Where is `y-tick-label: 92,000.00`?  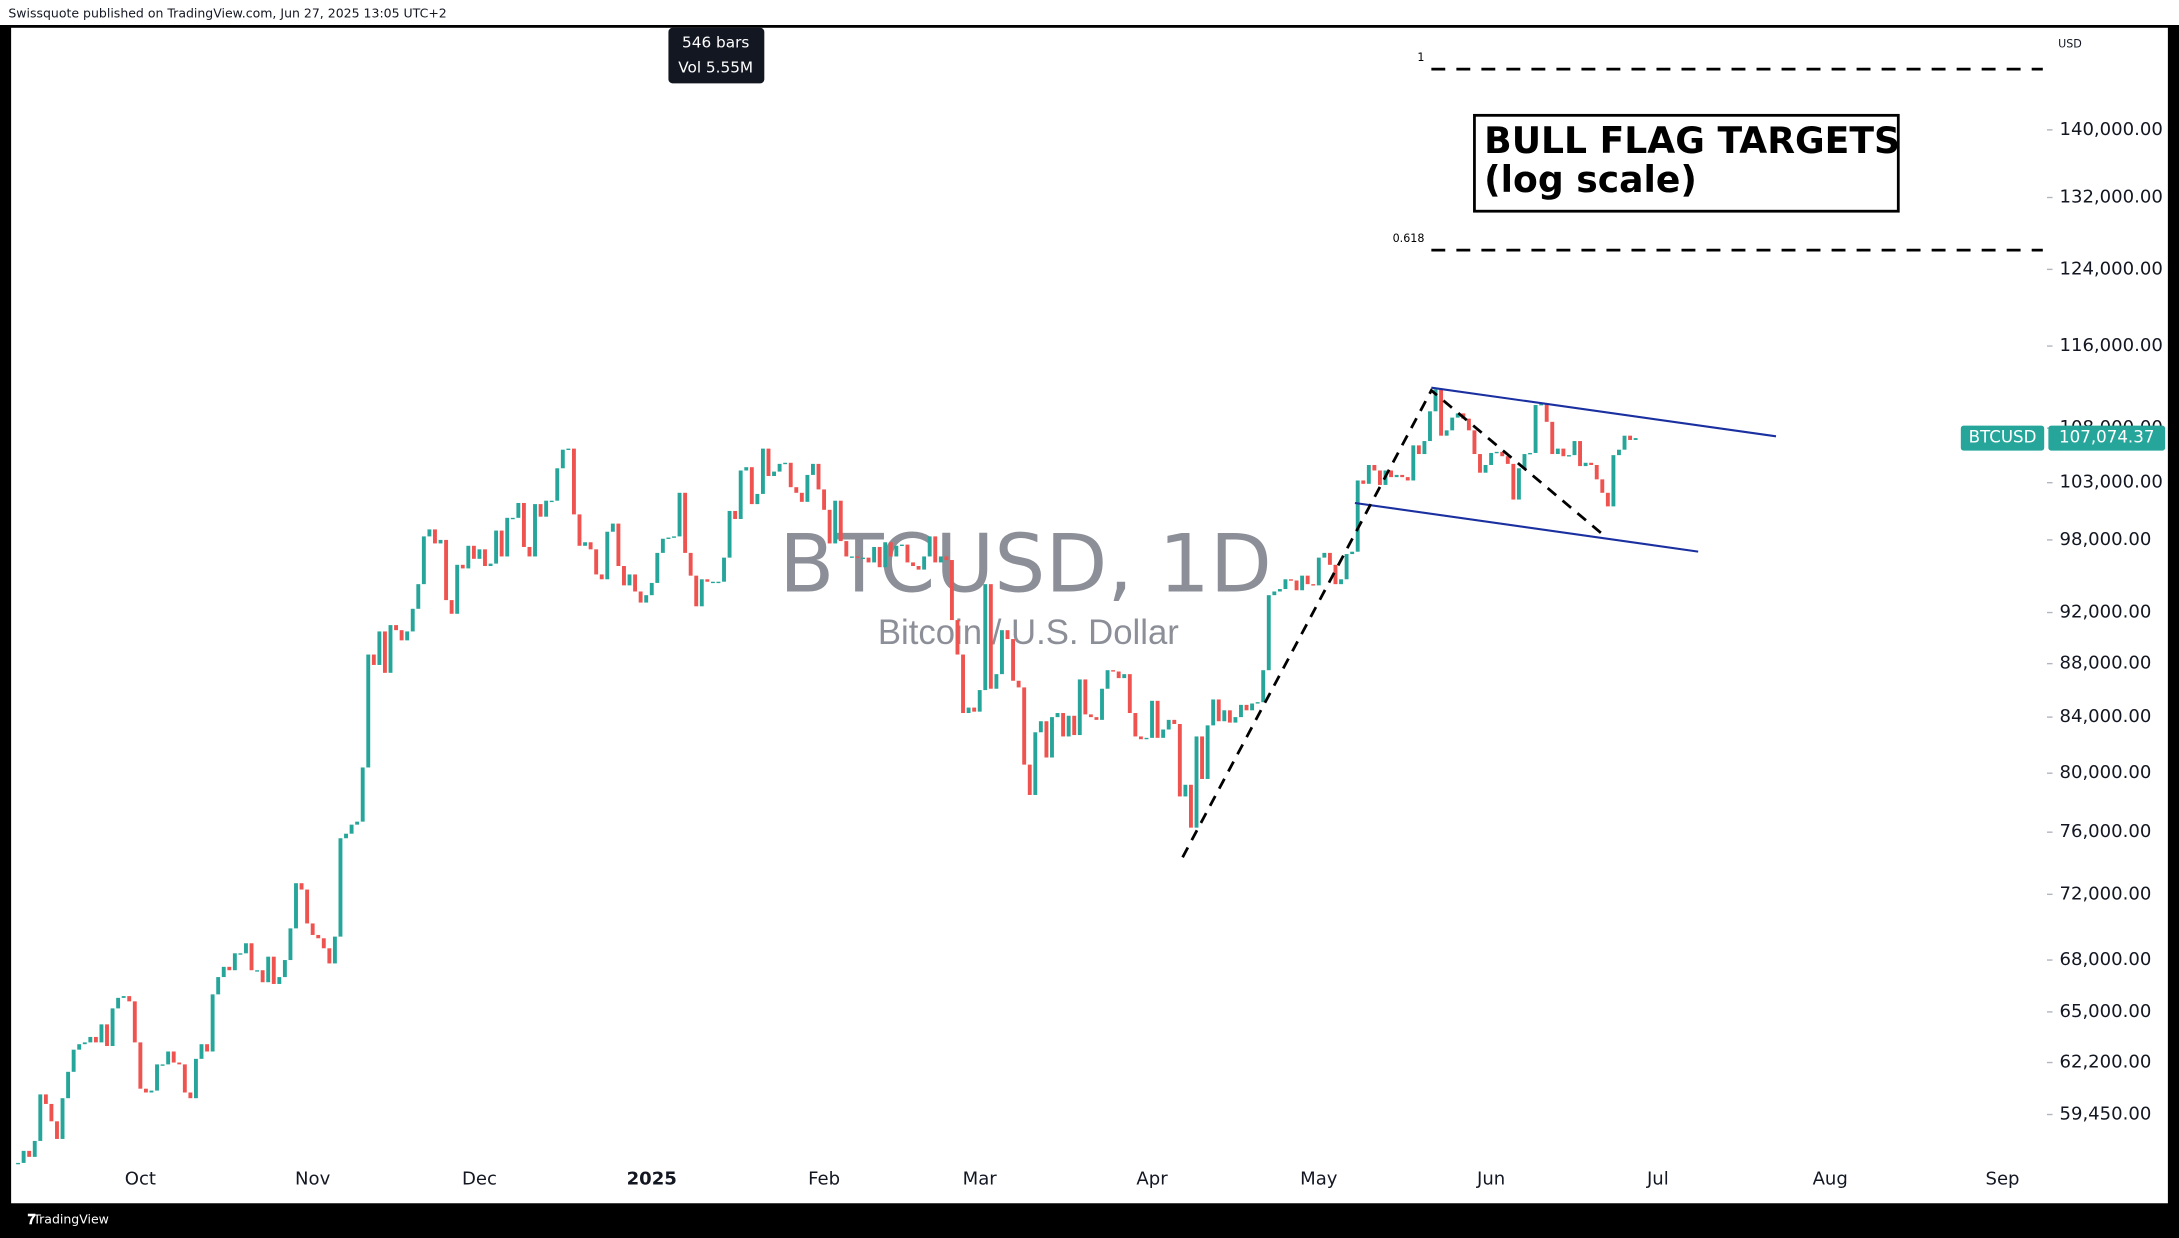 y-tick-label: 92,000.00 is located at coordinates (2105, 612).